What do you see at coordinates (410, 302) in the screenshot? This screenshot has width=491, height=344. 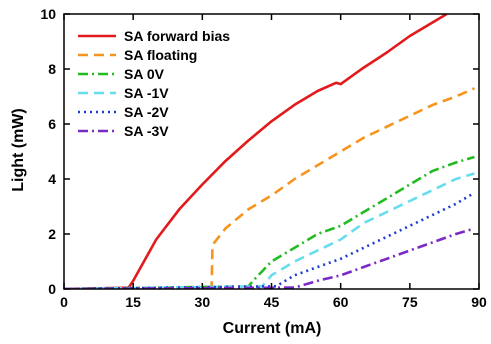 I see `x-tick-label: 75` at bounding box center [410, 302].